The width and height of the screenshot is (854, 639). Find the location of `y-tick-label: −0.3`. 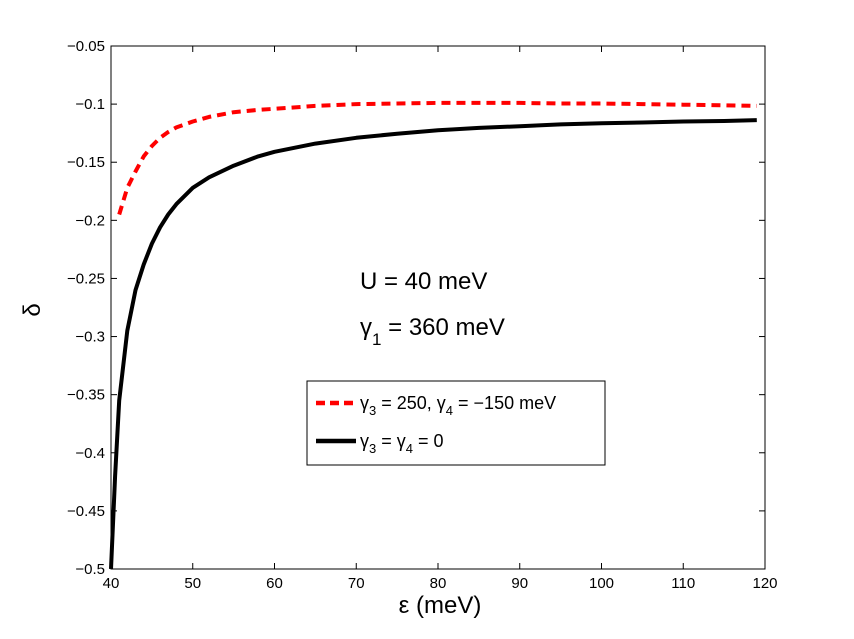

y-tick-label: −0.3 is located at coordinates (90, 337).